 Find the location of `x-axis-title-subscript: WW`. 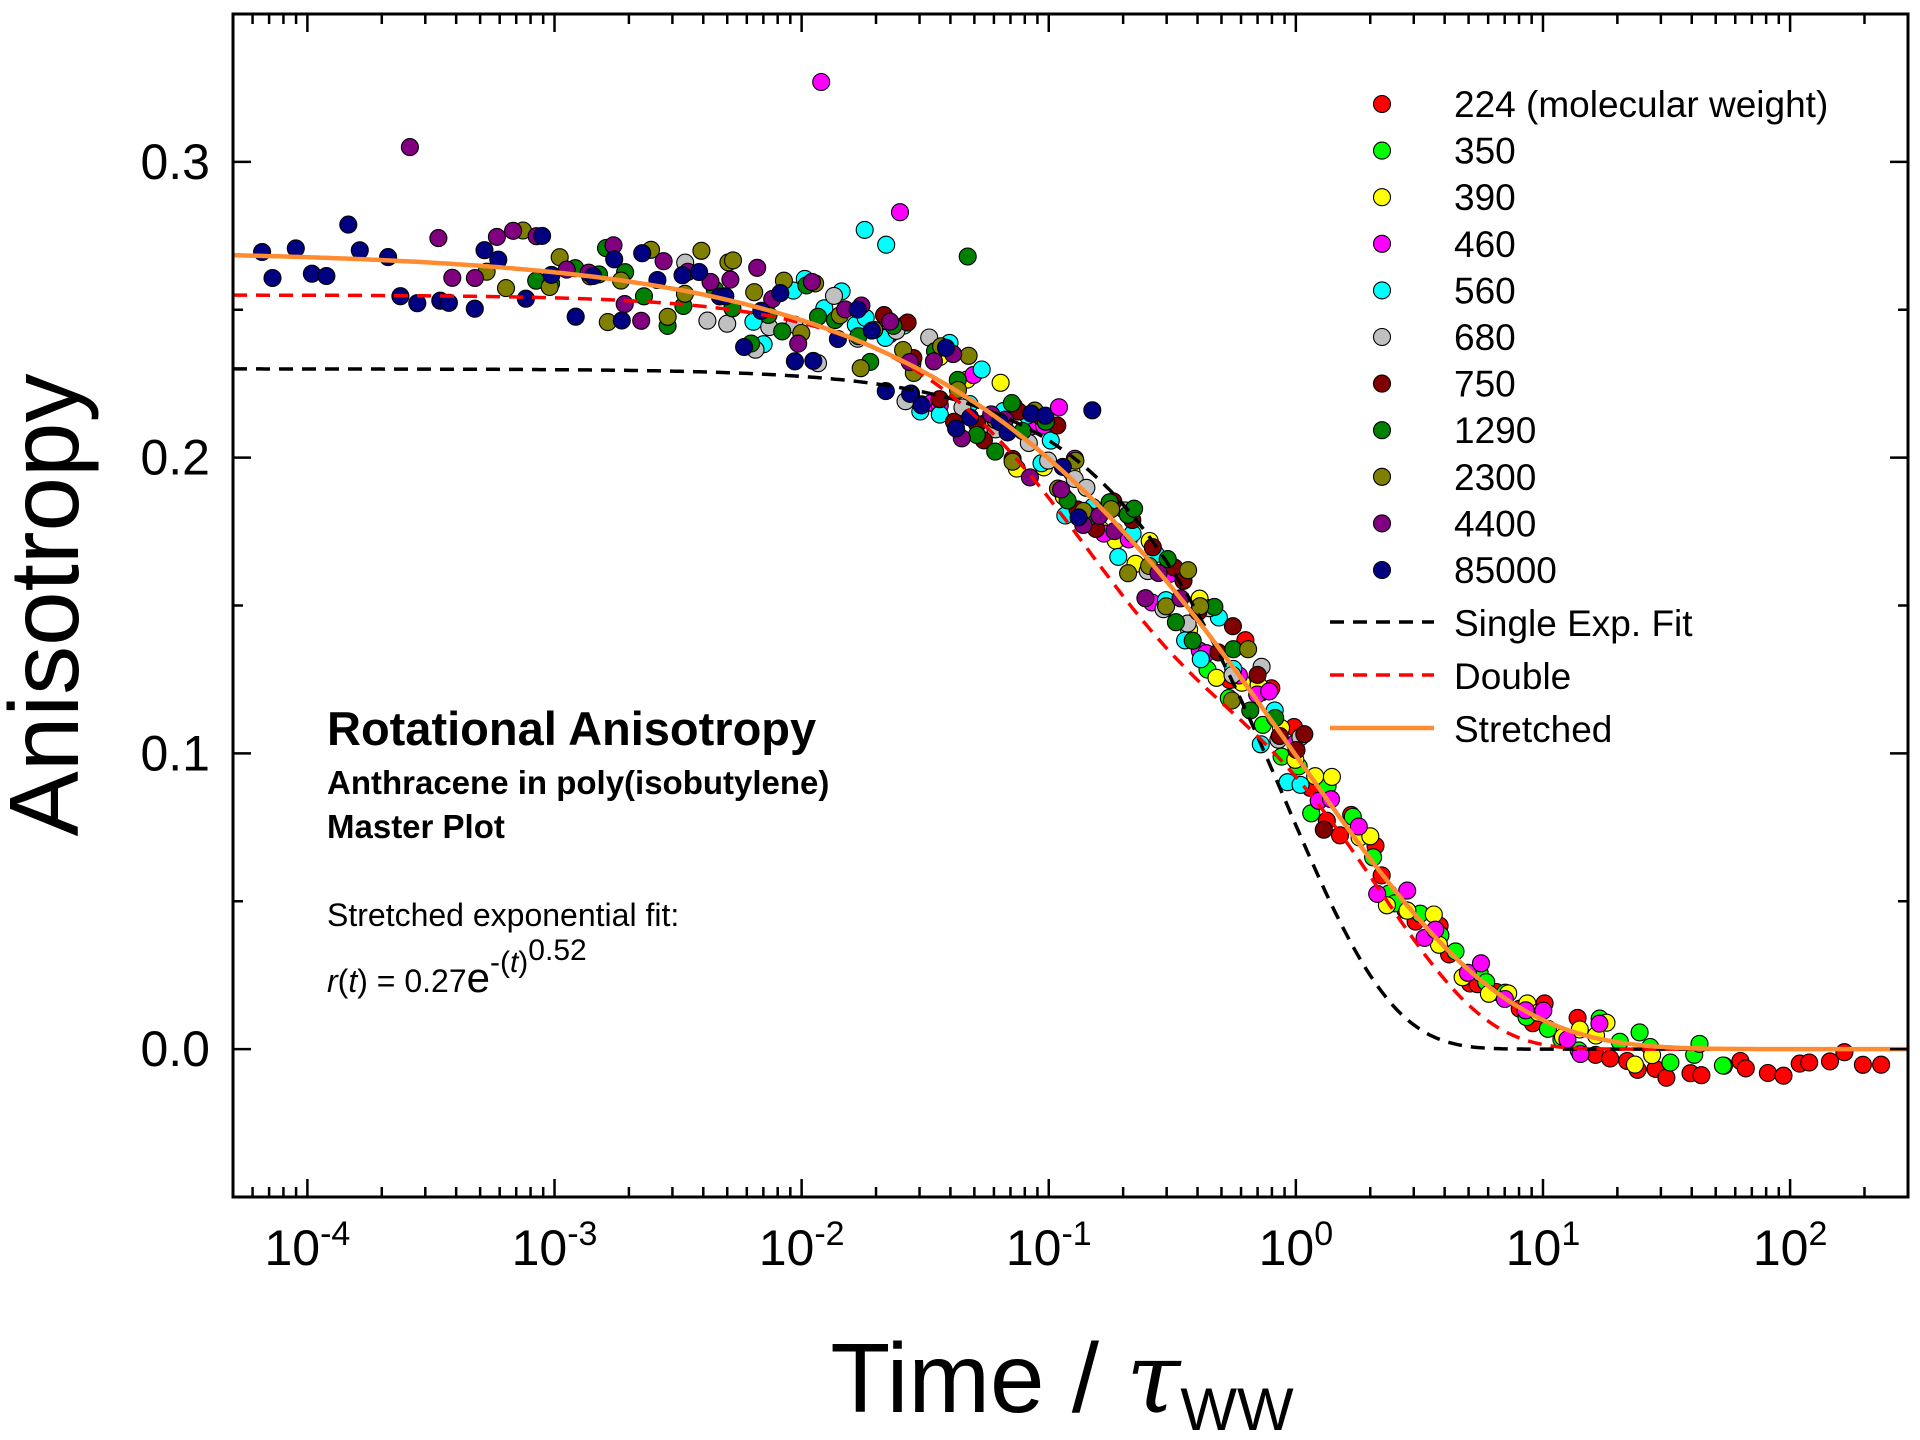

x-axis-title-subscript: WW is located at coordinates (1237, 1405).